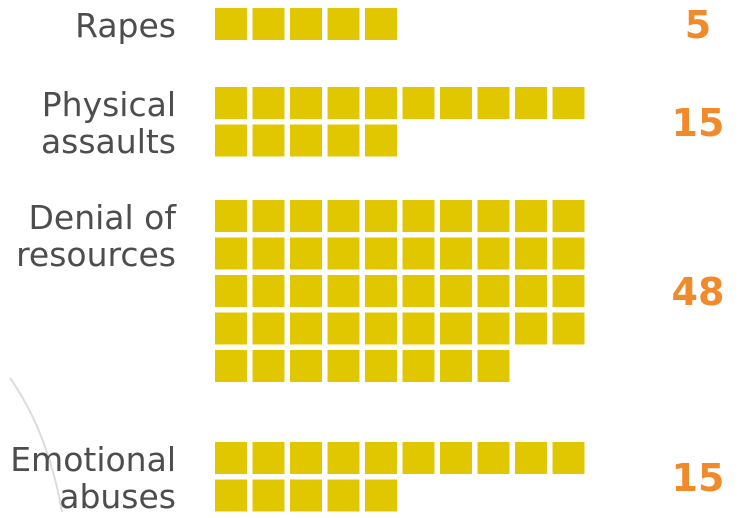 Image resolution: width=746 pixels, height=518 pixels. Describe the element at coordinates (698, 25) in the screenshot. I see `value-label: 5` at that location.